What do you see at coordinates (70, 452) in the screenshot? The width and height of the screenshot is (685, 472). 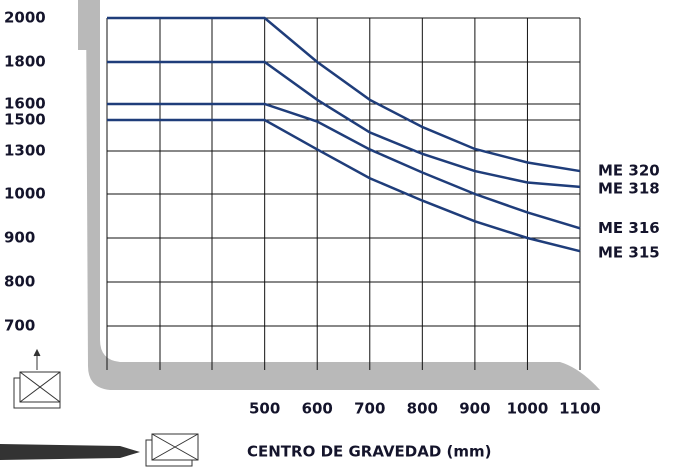 I see `fork-blade` at bounding box center [70, 452].